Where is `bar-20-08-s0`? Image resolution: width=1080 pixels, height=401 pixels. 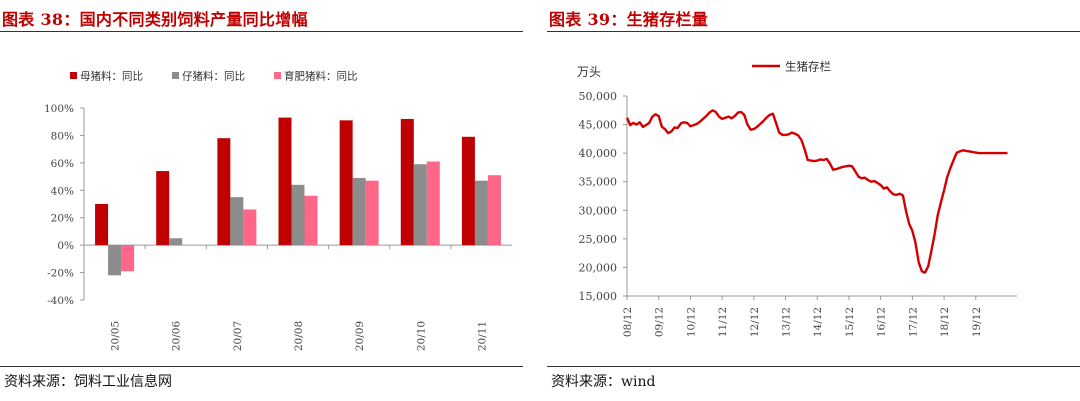
bar-20-08-s0 is located at coordinates (285, 181).